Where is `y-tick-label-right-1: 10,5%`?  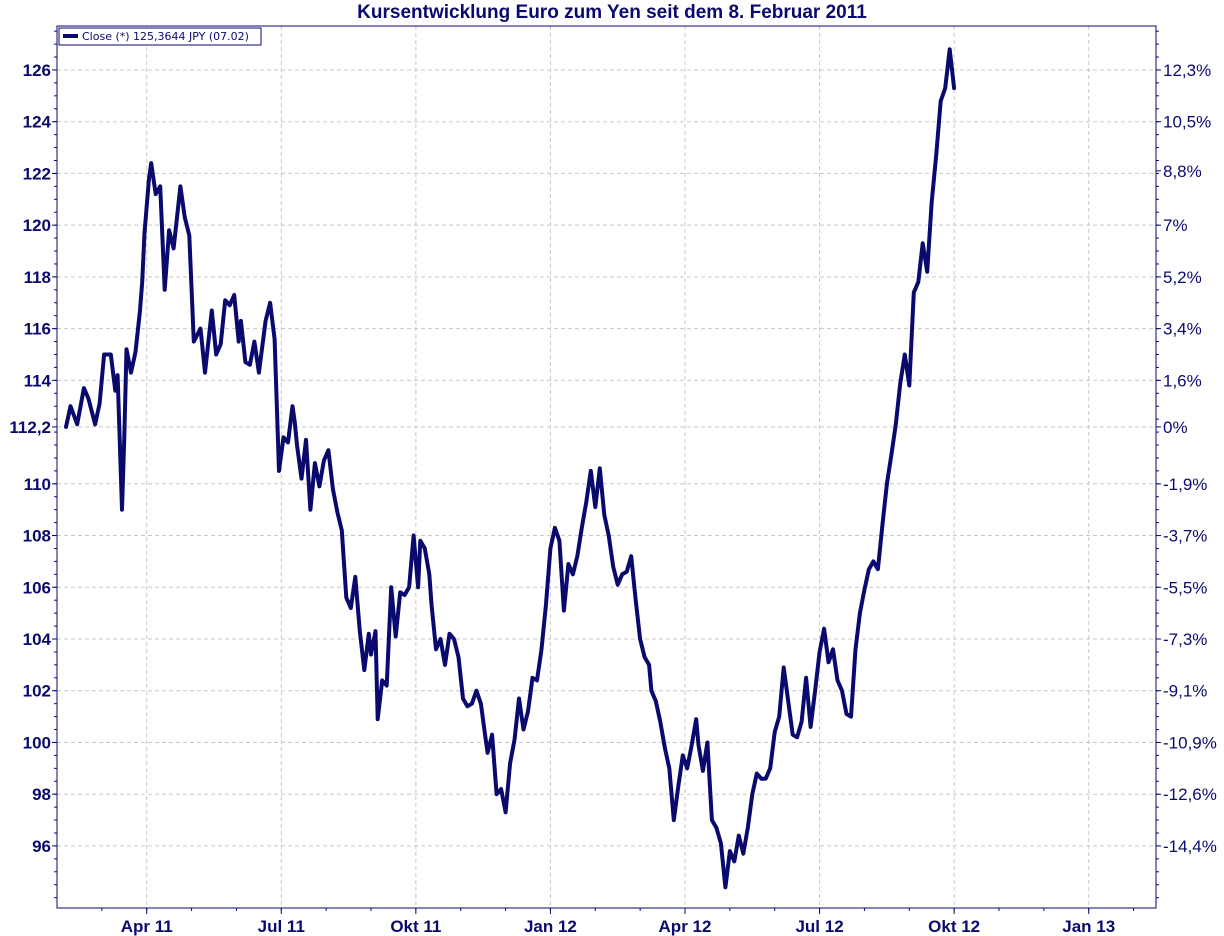
y-tick-label-right-1: 10,5% is located at coordinates (1187, 122).